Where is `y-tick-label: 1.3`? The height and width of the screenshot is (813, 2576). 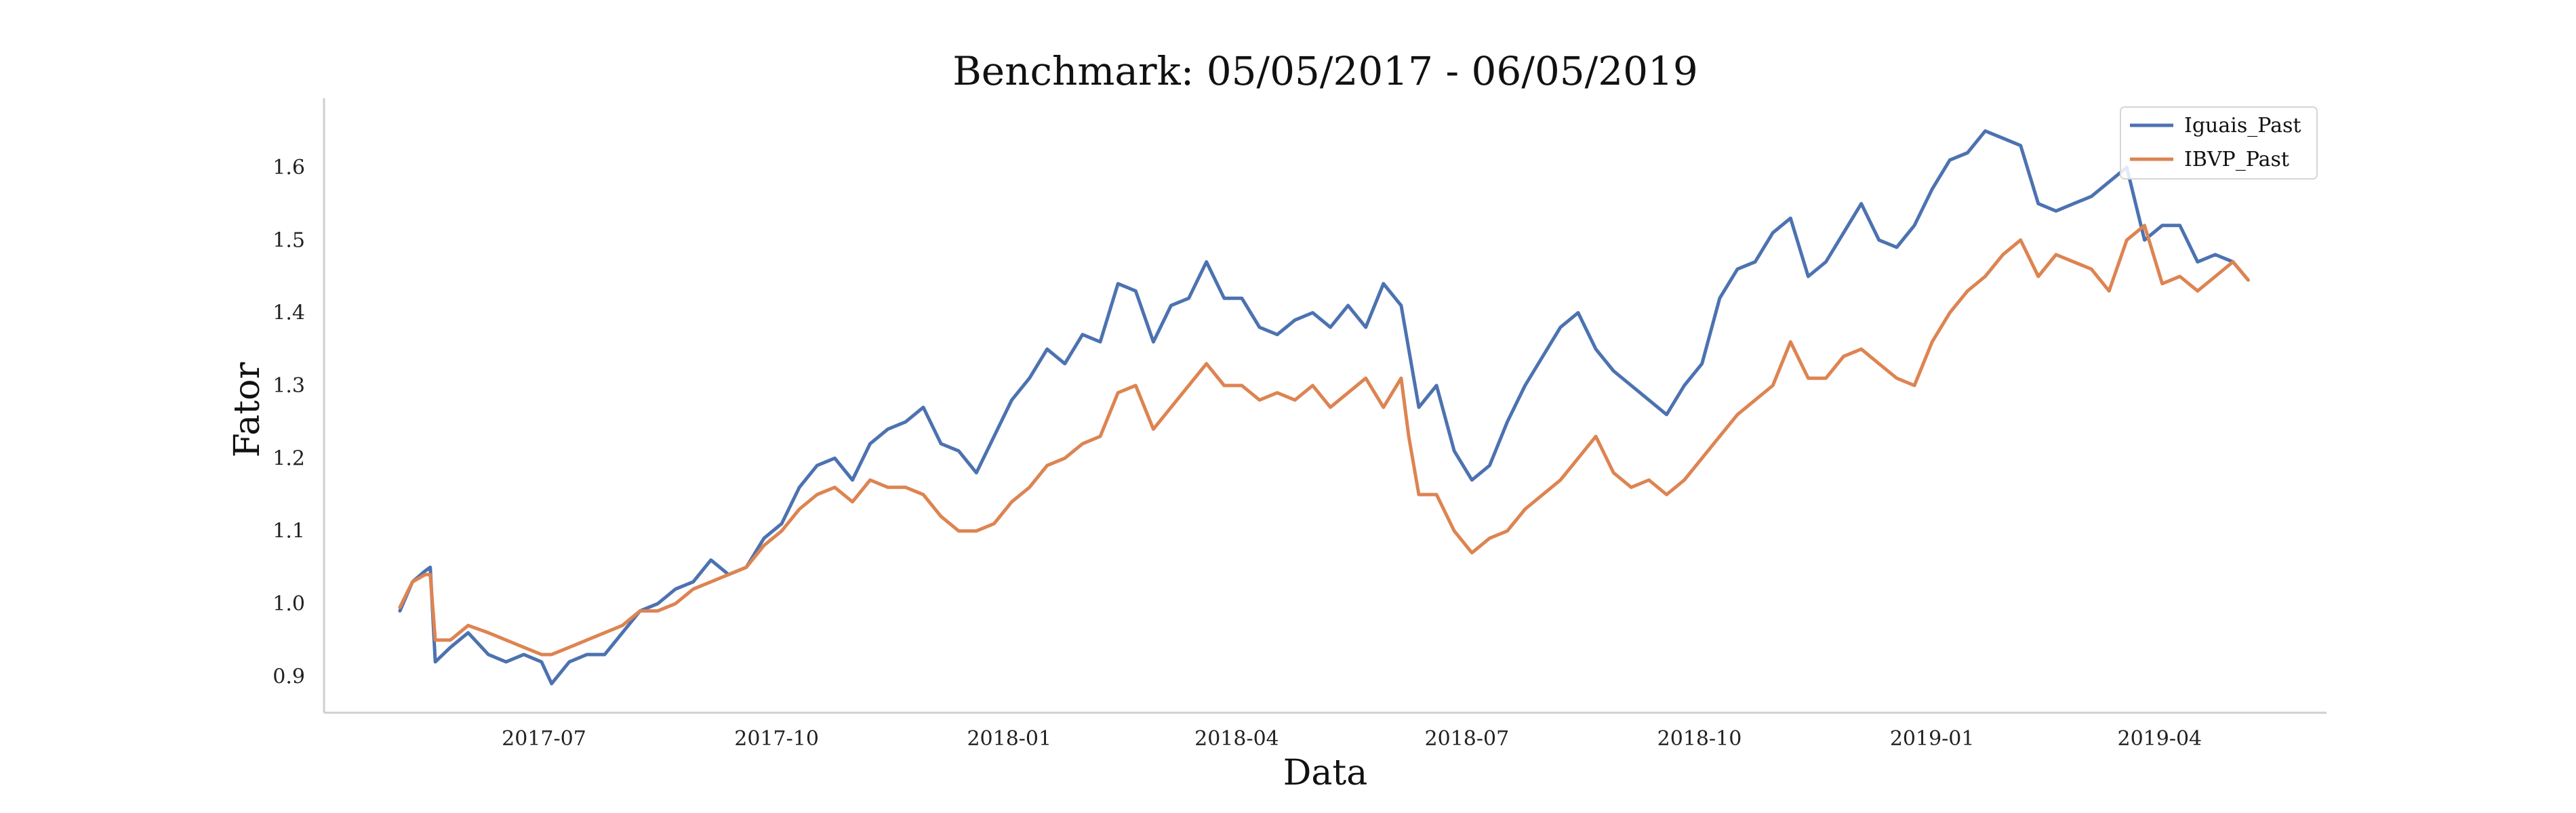
y-tick-label: 1.3 is located at coordinates (289, 386).